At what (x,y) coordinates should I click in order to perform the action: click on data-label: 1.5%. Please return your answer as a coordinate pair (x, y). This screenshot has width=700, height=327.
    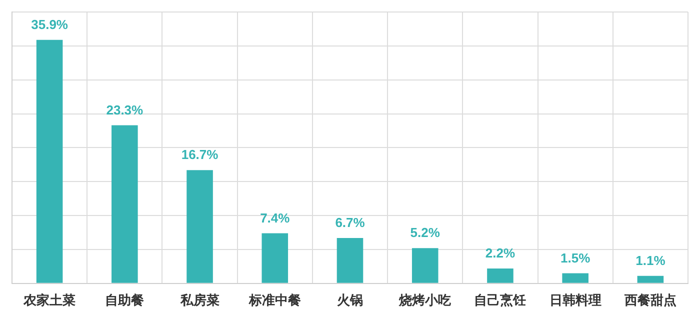
    Looking at the image, I should click on (575, 258).